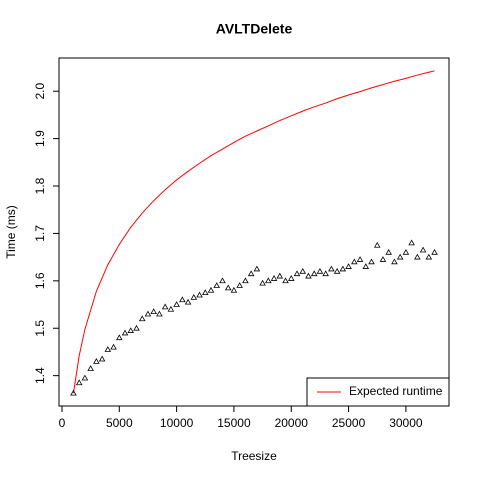 The width and height of the screenshot is (480, 480). What do you see at coordinates (396, 391) in the screenshot?
I see `legend-label: Expected runtime` at bounding box center [396, 391].